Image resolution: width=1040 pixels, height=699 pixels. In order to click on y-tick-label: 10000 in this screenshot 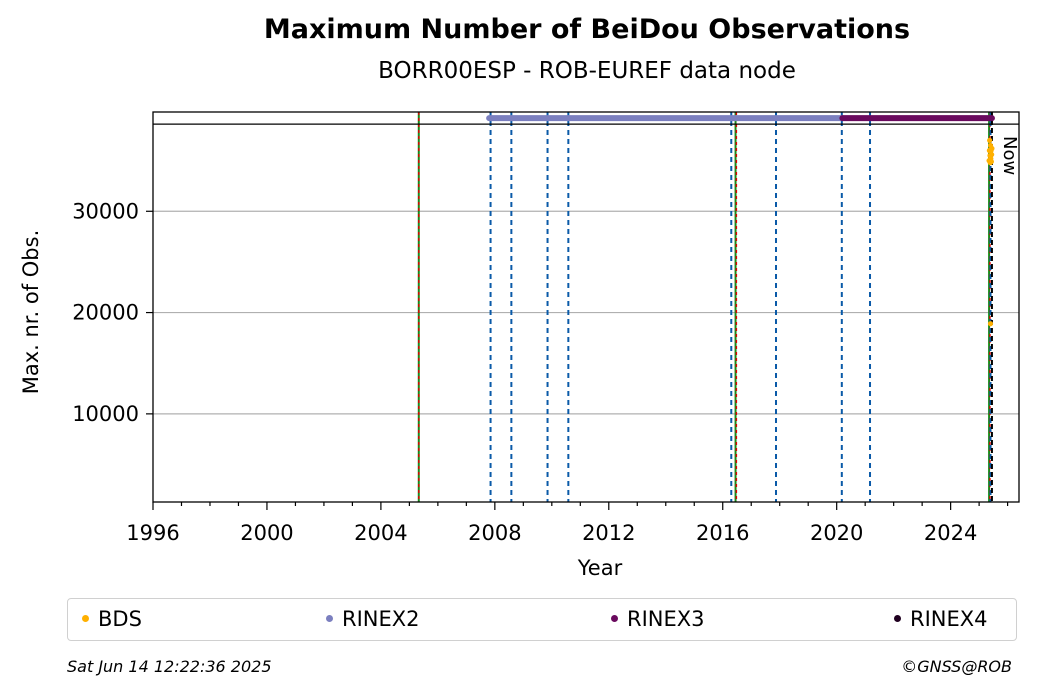, I will do `click(105, 414)`.